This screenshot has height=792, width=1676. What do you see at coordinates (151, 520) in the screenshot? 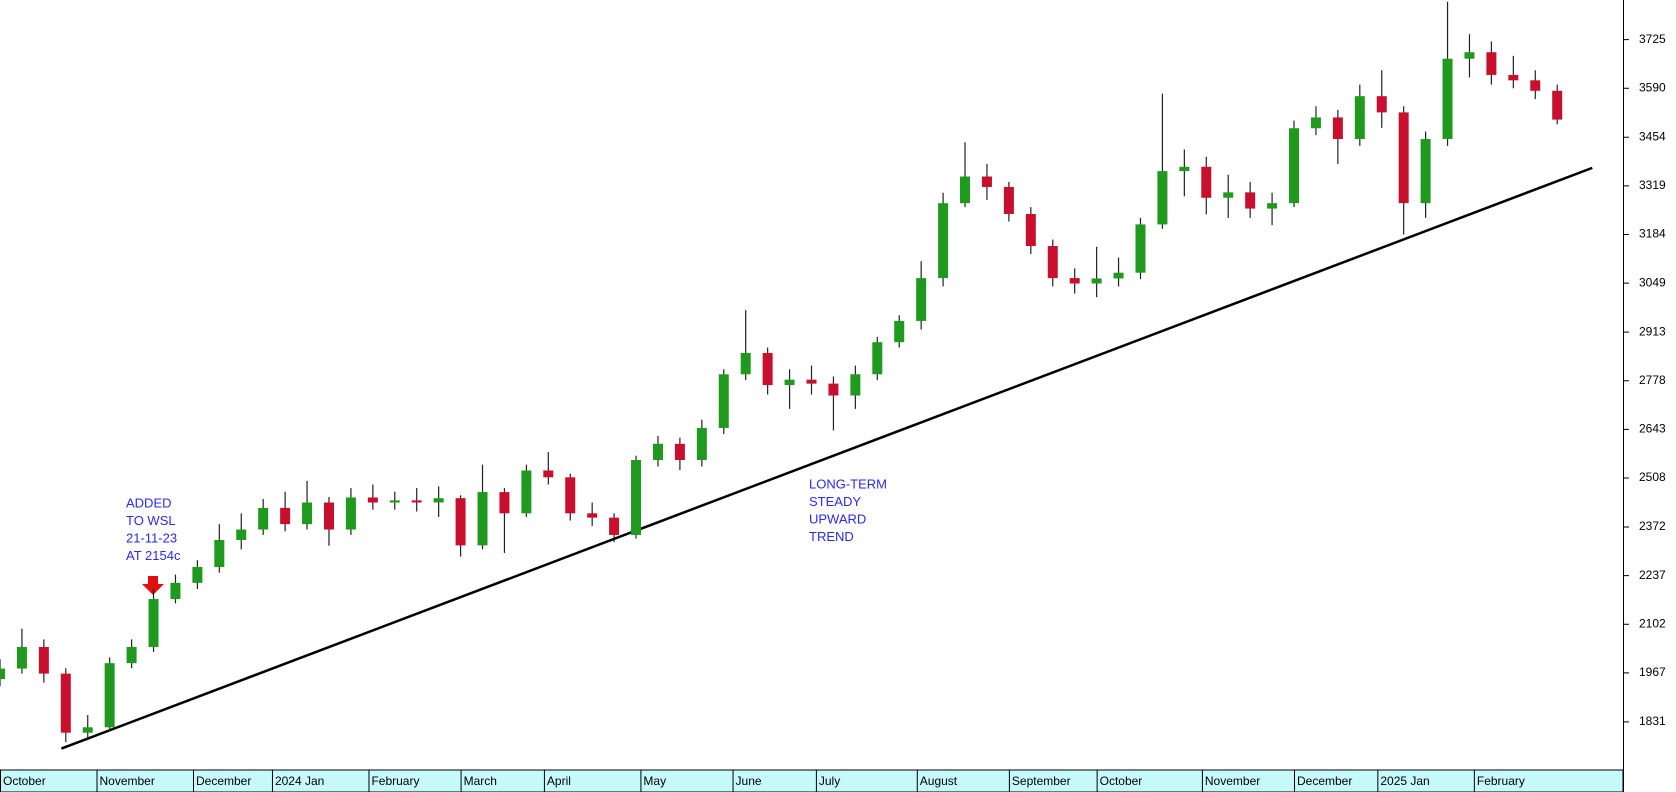
I see `annotation-line: TO WSL` at bounding box center [151, 520].